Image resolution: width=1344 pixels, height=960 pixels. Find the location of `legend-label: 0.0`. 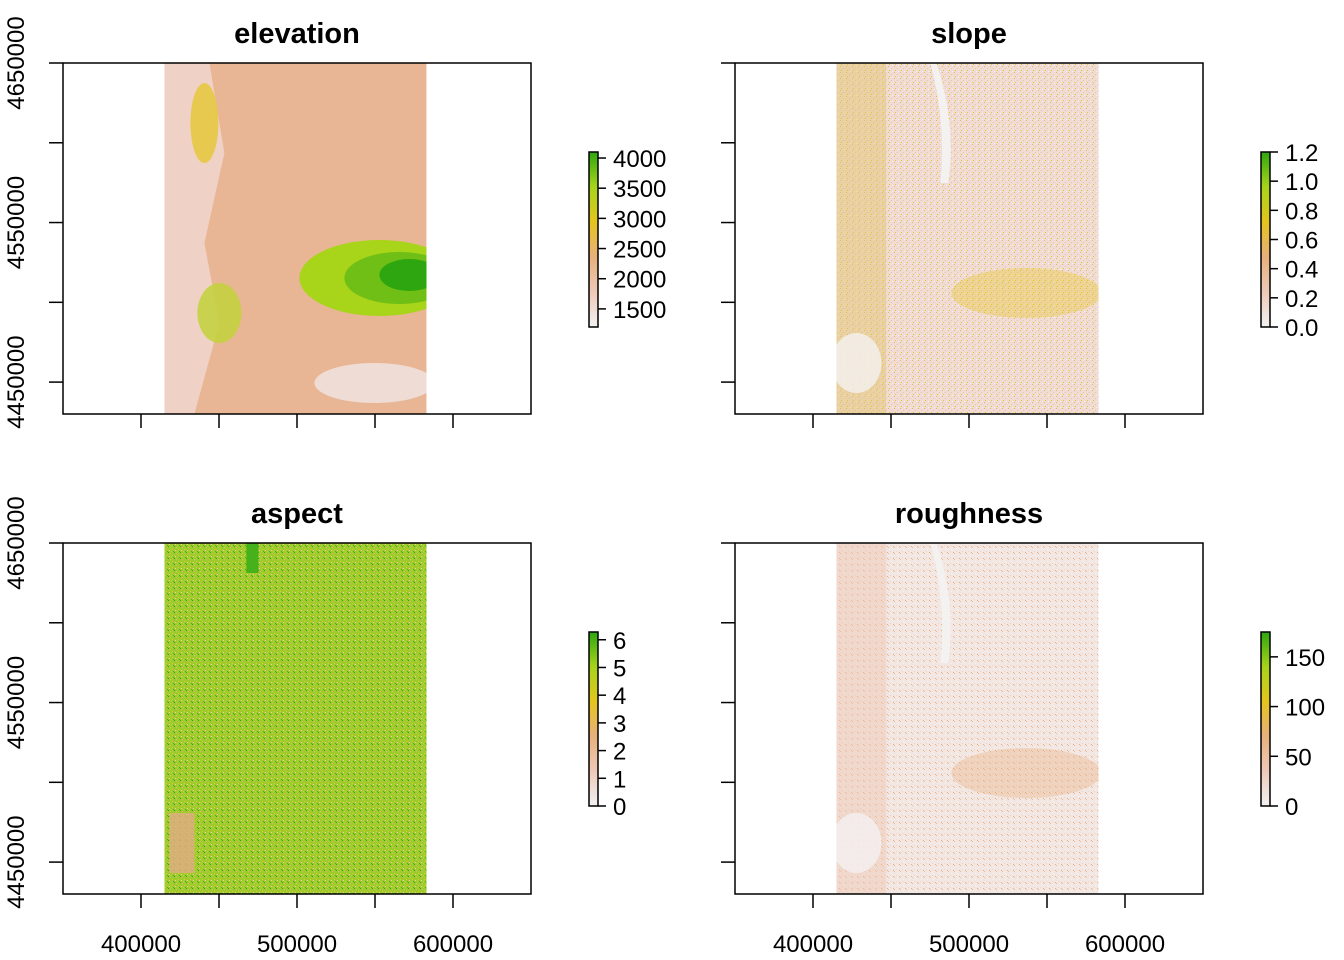

legend-label: 0.0 is located at coordinates (1301, 328).